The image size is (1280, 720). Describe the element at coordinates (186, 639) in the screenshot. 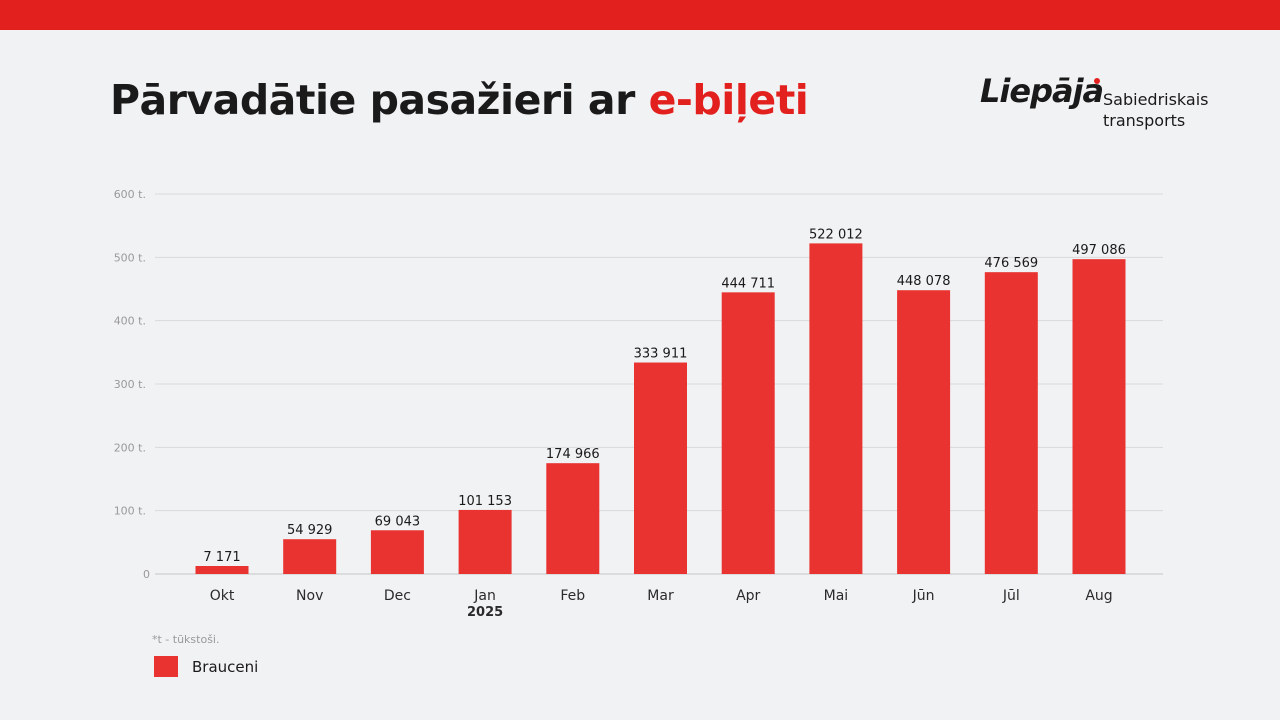

I see `footnote: *t - tūkstoši.` at that location.